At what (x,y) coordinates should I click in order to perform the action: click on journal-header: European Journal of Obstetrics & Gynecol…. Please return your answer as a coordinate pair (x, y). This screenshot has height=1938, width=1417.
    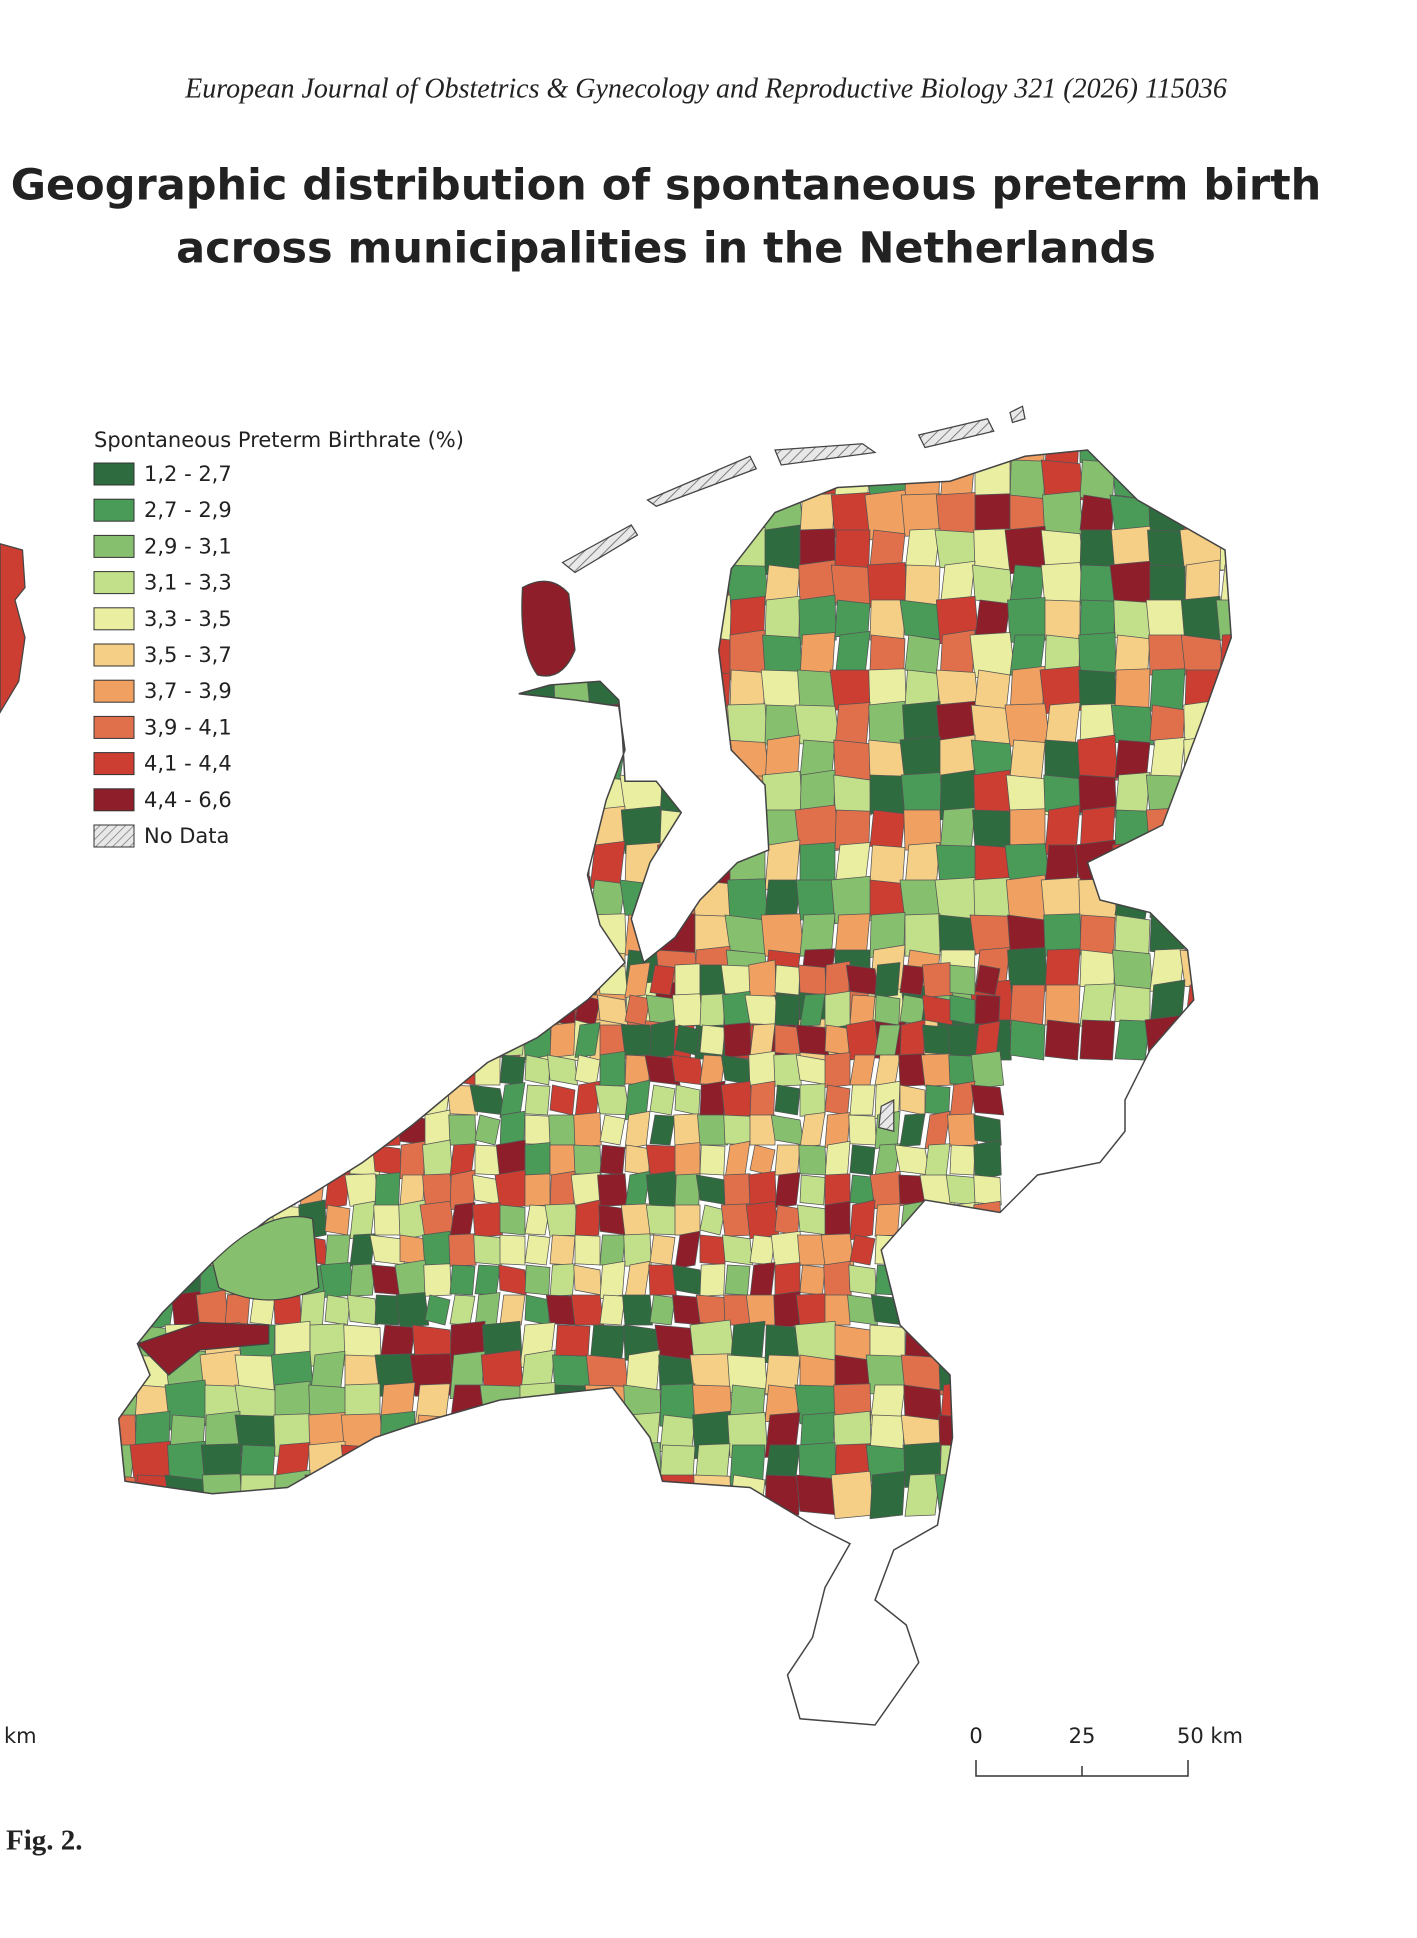
    Looking at the image, I should click on (705, 88).